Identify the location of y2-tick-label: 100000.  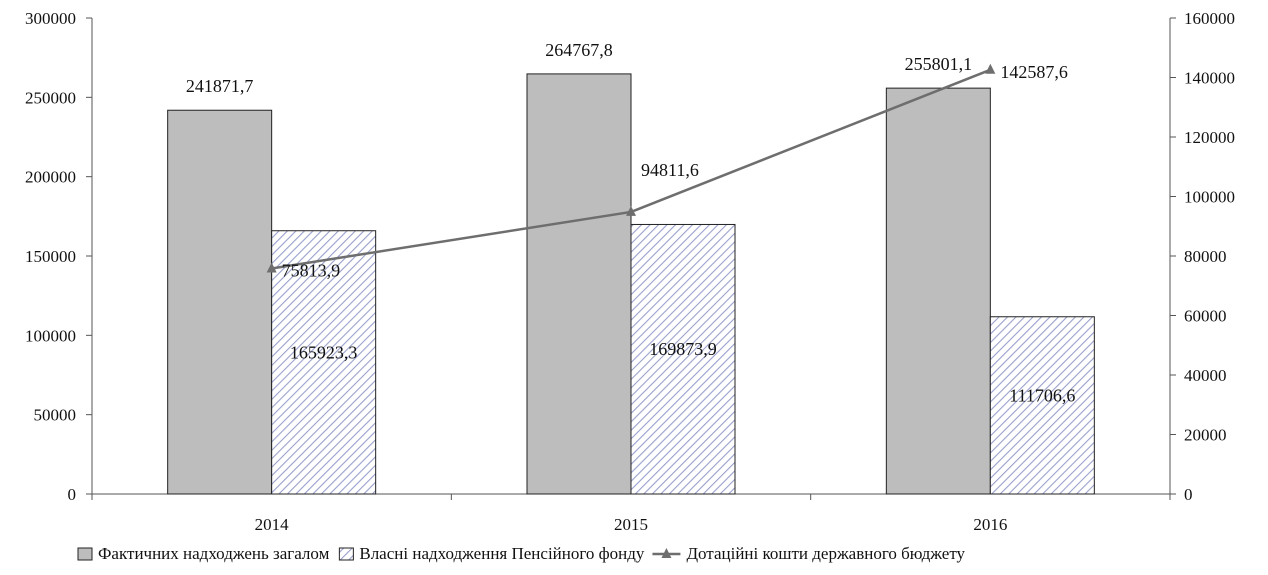
(1209, 197).